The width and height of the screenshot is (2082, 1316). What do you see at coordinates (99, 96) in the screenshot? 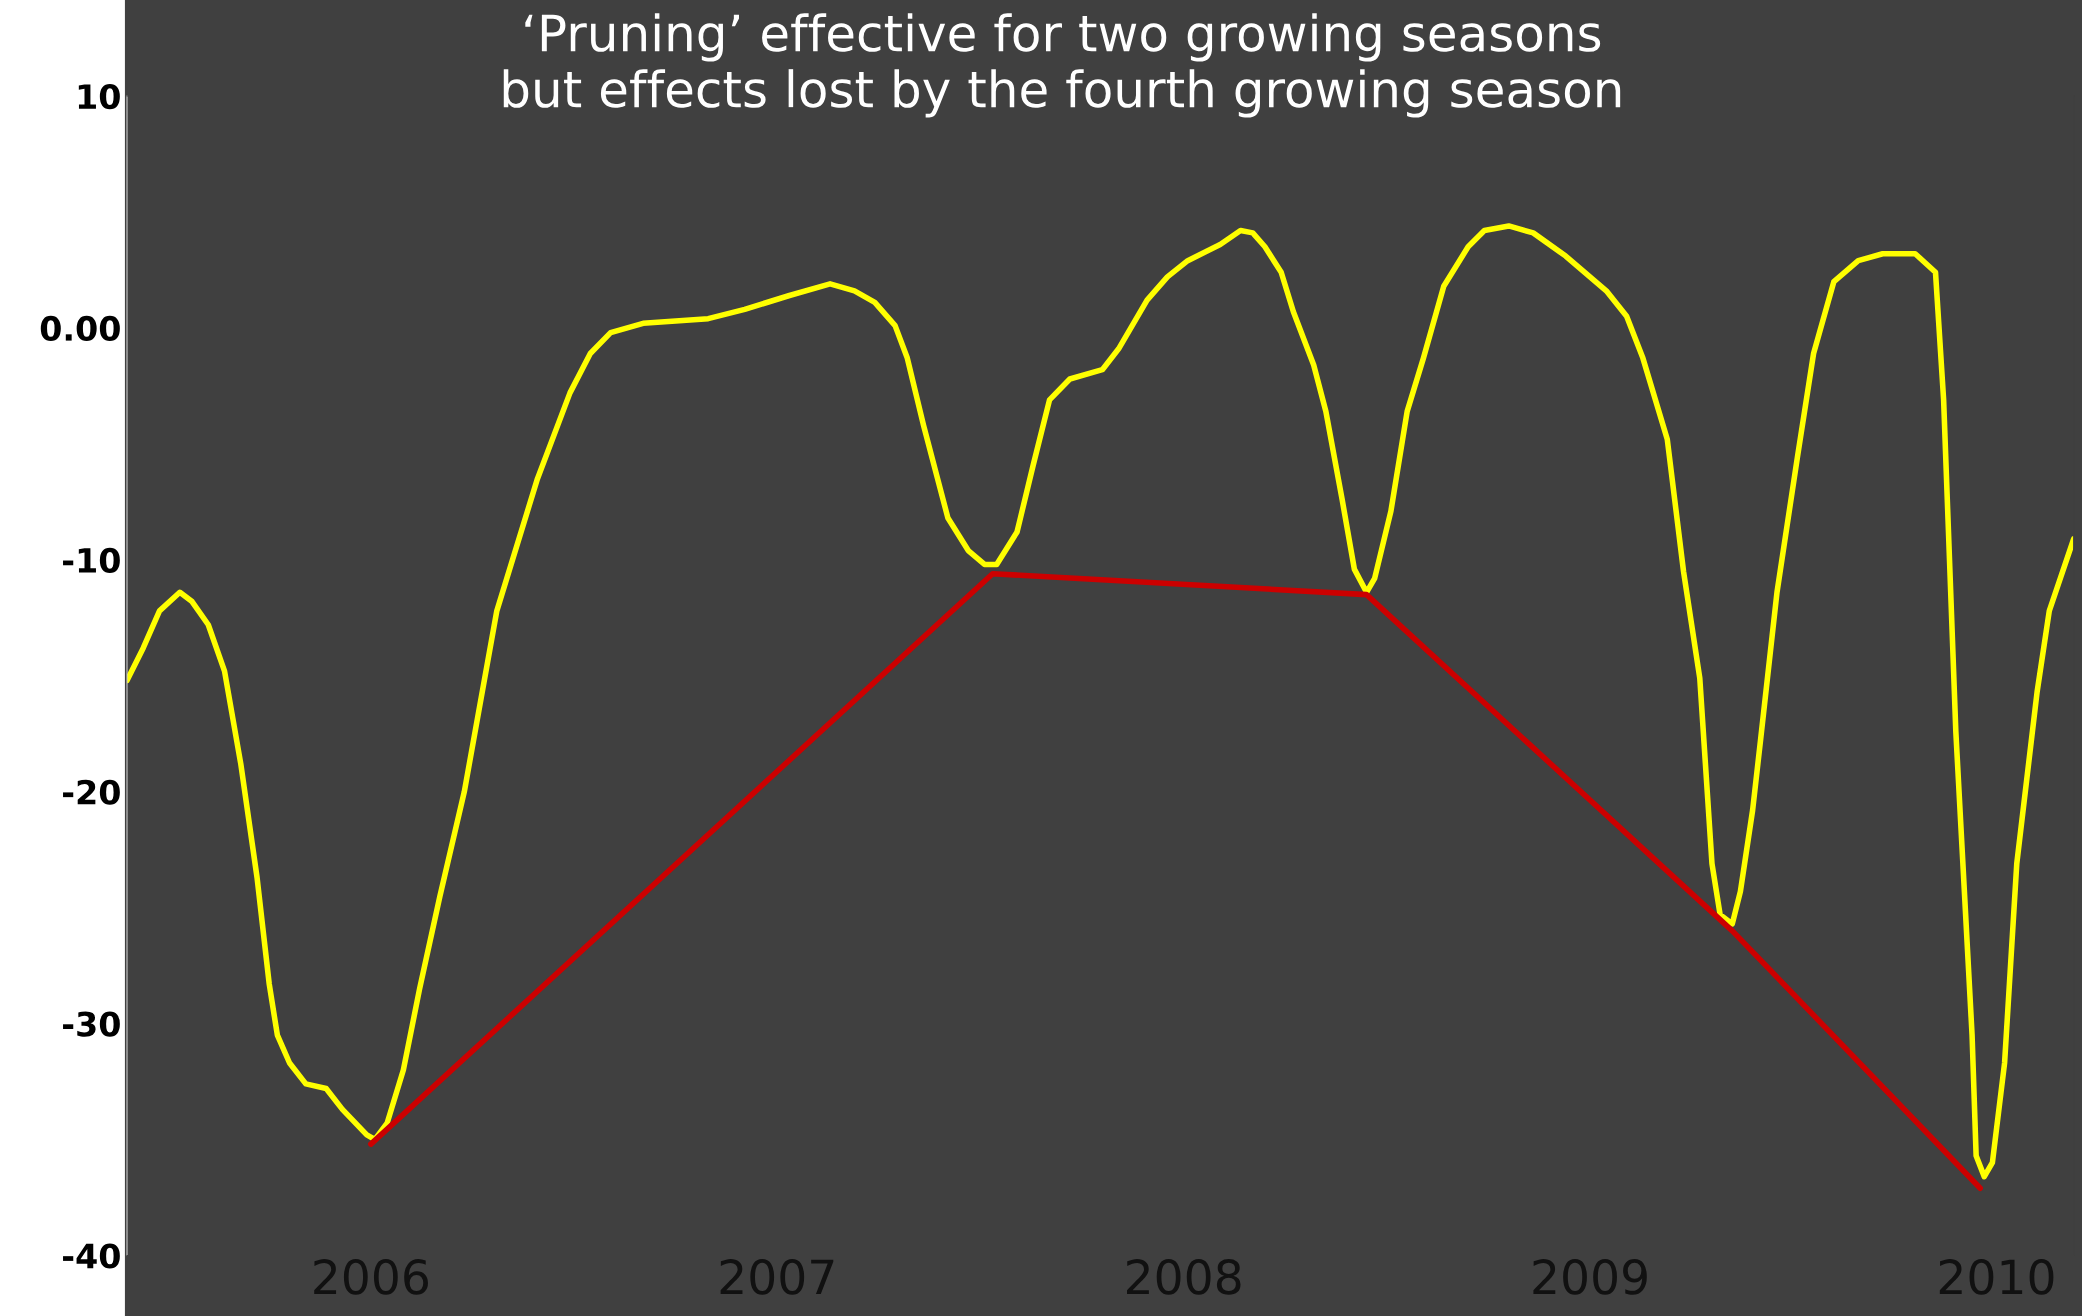
I see `y-tick-label: 10` at bounding box center [99, 96].